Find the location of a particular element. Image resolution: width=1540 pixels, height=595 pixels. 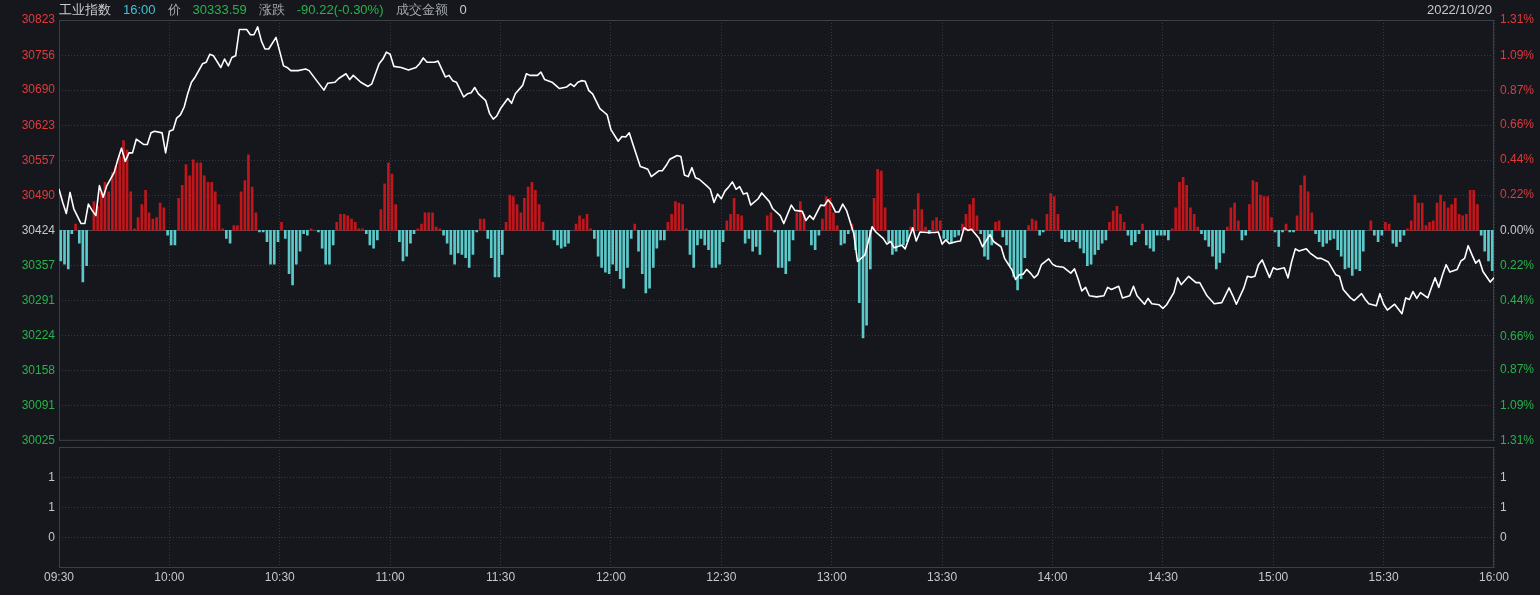

text: 16:00 is located at coordinates (139, 10).